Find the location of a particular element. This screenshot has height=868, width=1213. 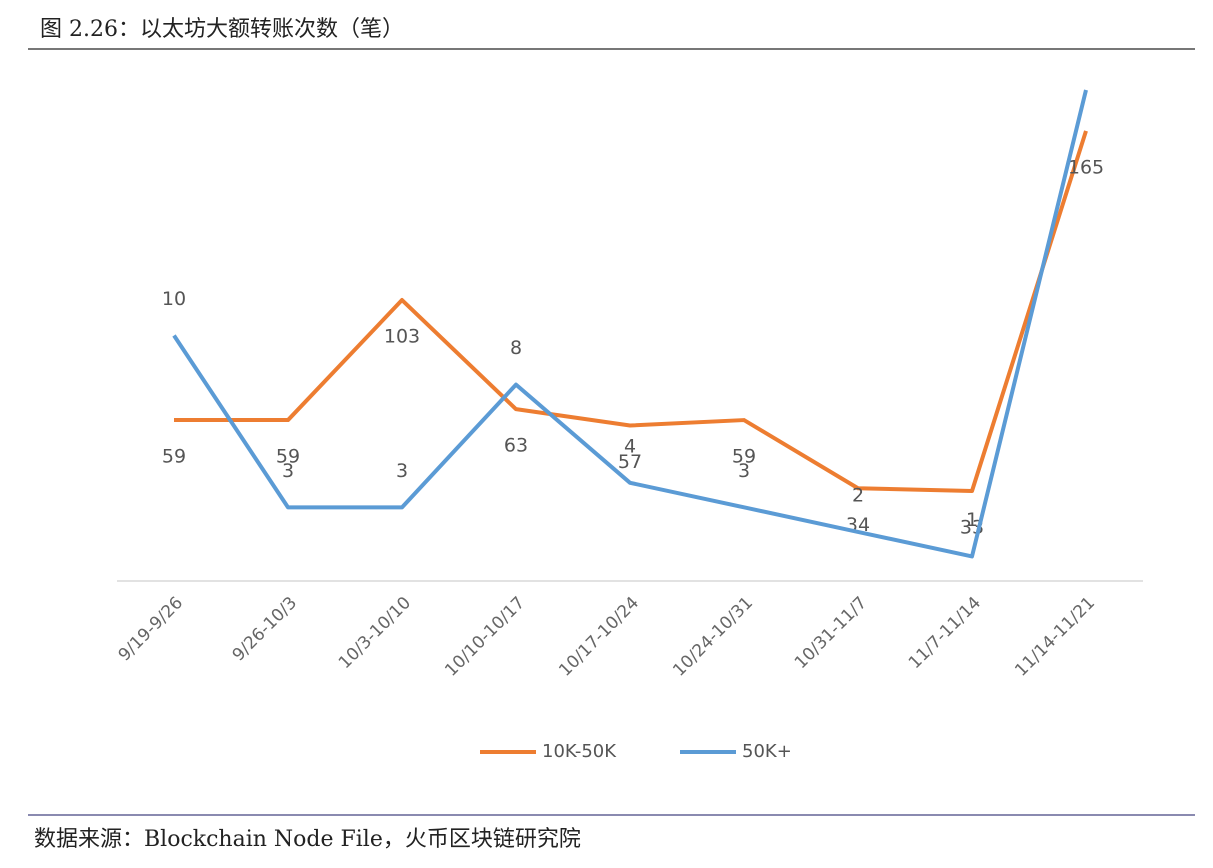

source: 数据来源：Blockchain Node File，火币区块链研究院 is located at coordinates (307, 839).